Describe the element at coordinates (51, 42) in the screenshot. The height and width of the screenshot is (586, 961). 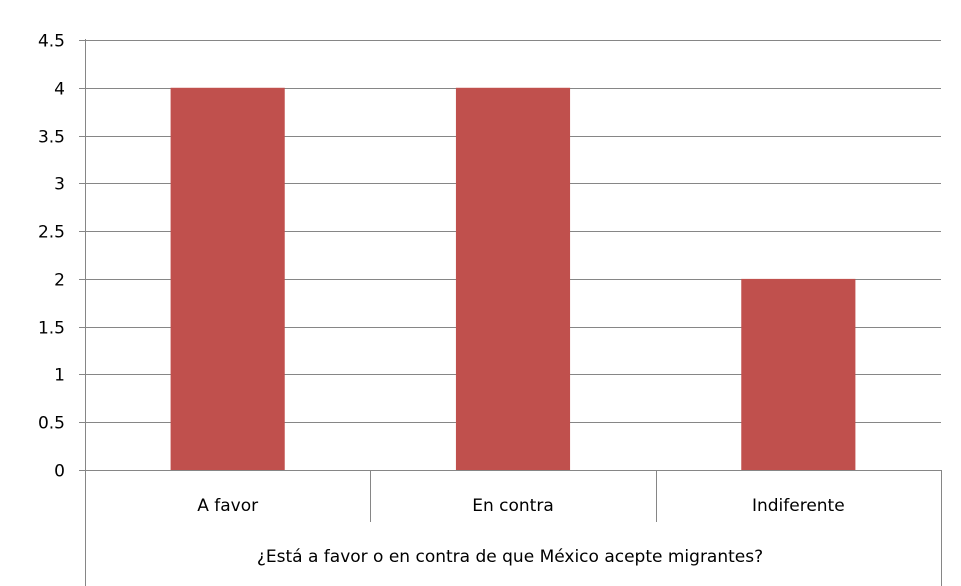
I see `y-tick-label: 4.5` at that location.